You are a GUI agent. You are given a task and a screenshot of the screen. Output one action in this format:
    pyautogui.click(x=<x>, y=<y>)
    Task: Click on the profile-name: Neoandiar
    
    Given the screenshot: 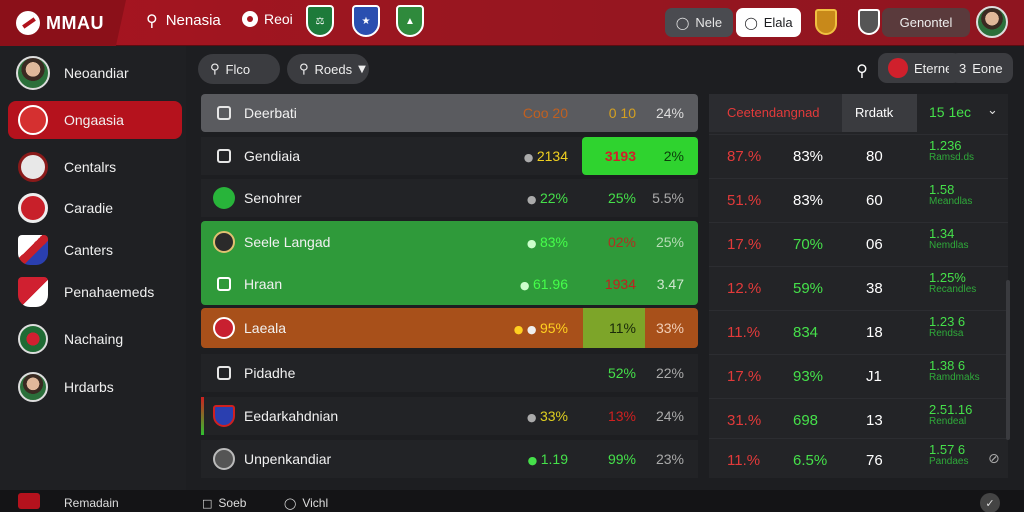 What is the action you would take?
    pyautogui.click(x=96, y=73)
    